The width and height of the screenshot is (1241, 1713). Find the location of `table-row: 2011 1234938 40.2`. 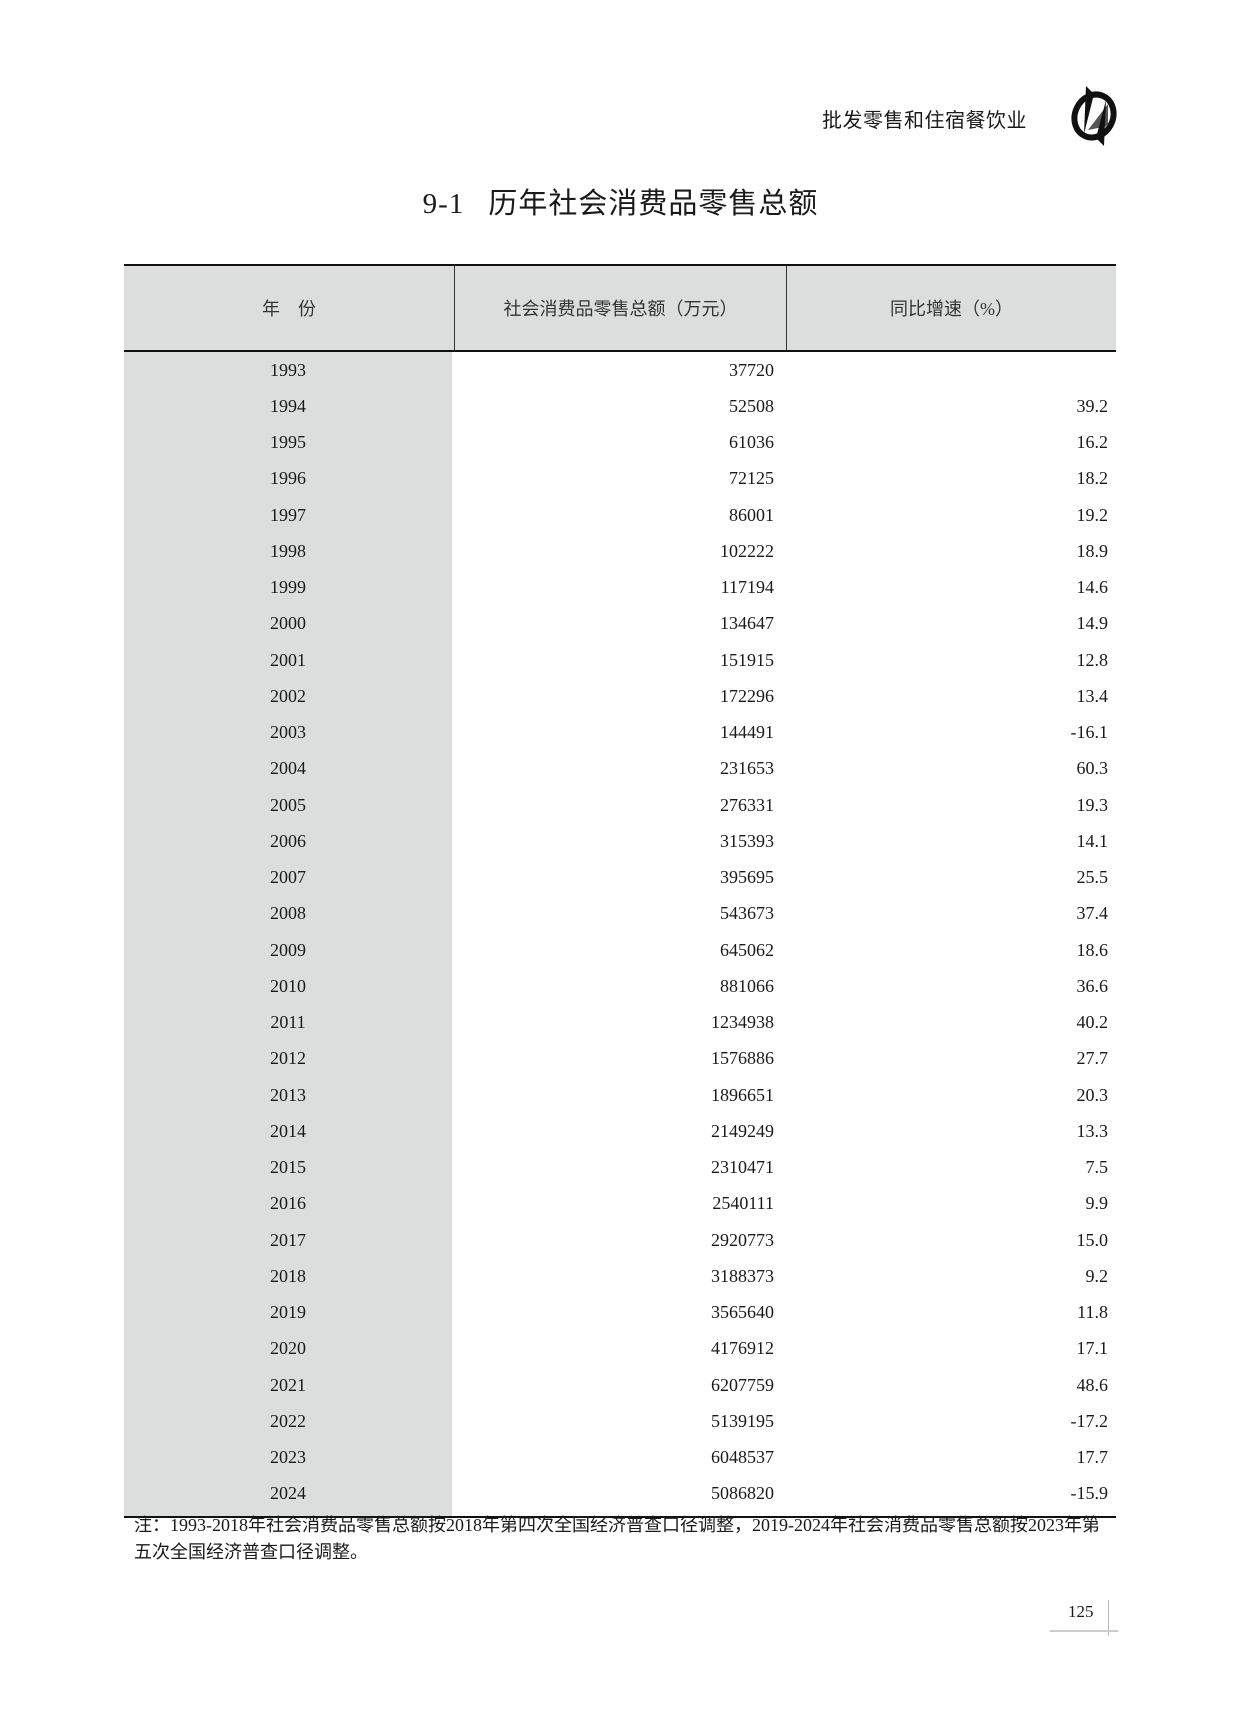

table-row: 2011 1234938 40.2 is located at coordinates (620, 1023).